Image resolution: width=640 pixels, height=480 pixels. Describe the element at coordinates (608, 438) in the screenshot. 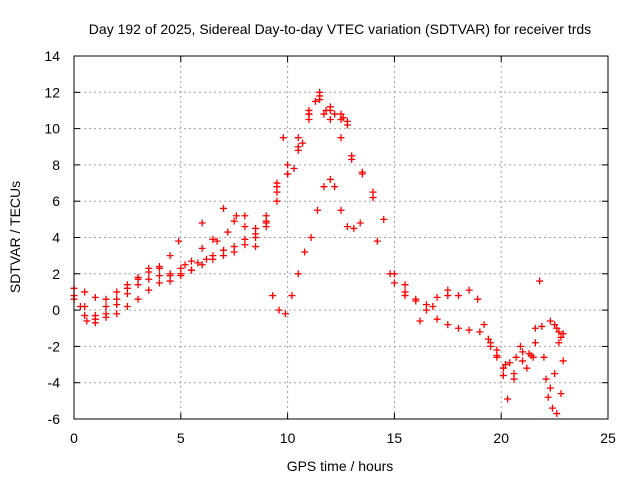

I see `x-tick-label: 25` at that location.